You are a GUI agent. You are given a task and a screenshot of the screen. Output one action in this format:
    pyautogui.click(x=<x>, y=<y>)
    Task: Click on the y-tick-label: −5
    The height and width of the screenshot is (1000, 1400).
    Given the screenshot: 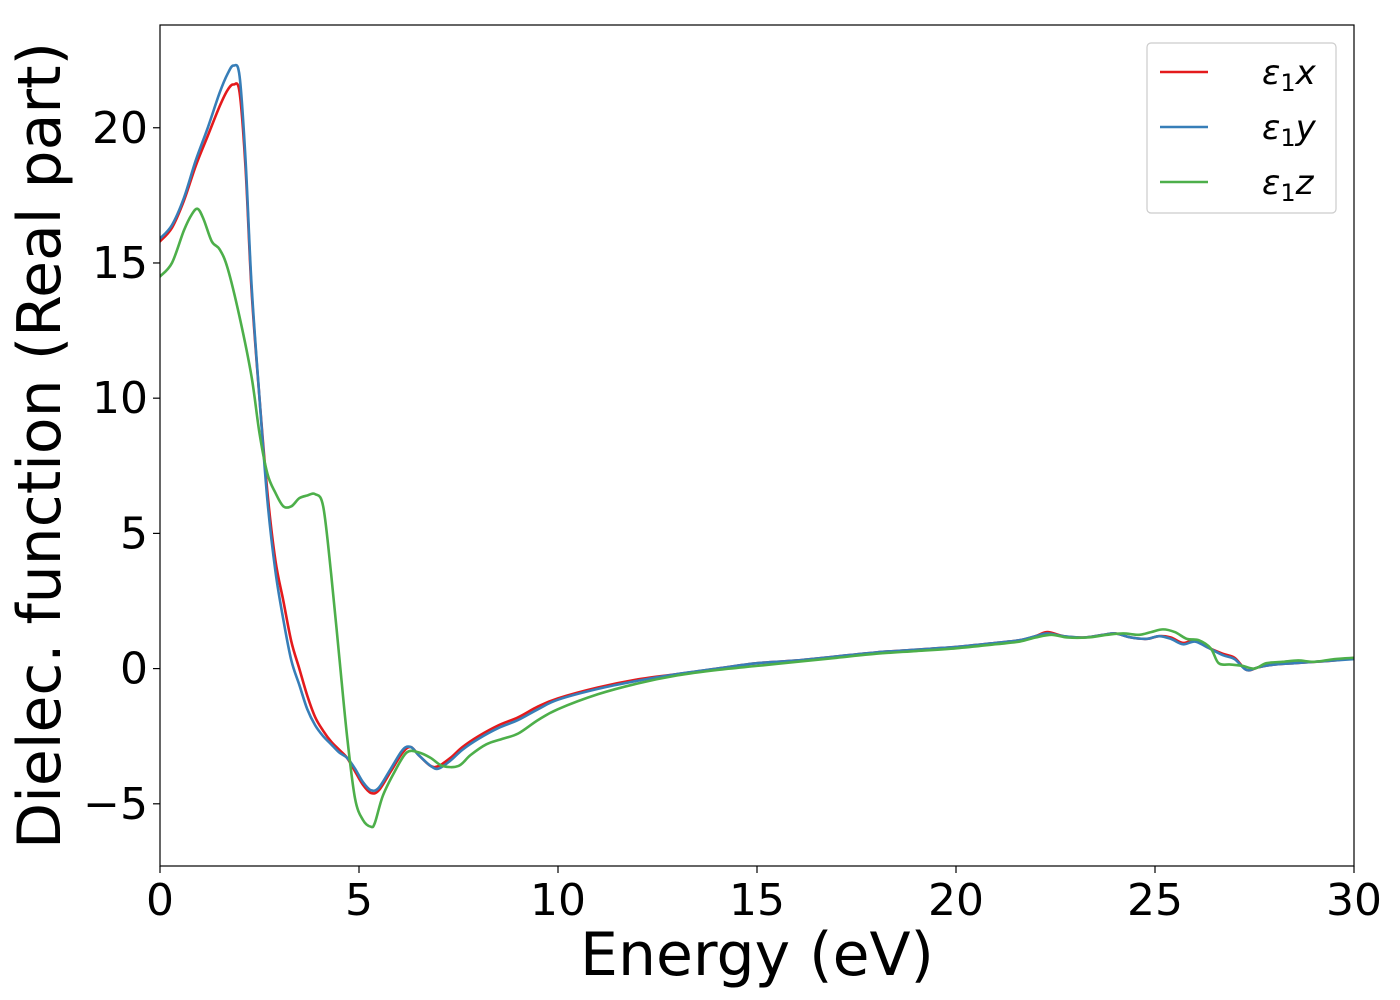 What is the action you would take?
    pyautogui.click(x=115, y=804)
    